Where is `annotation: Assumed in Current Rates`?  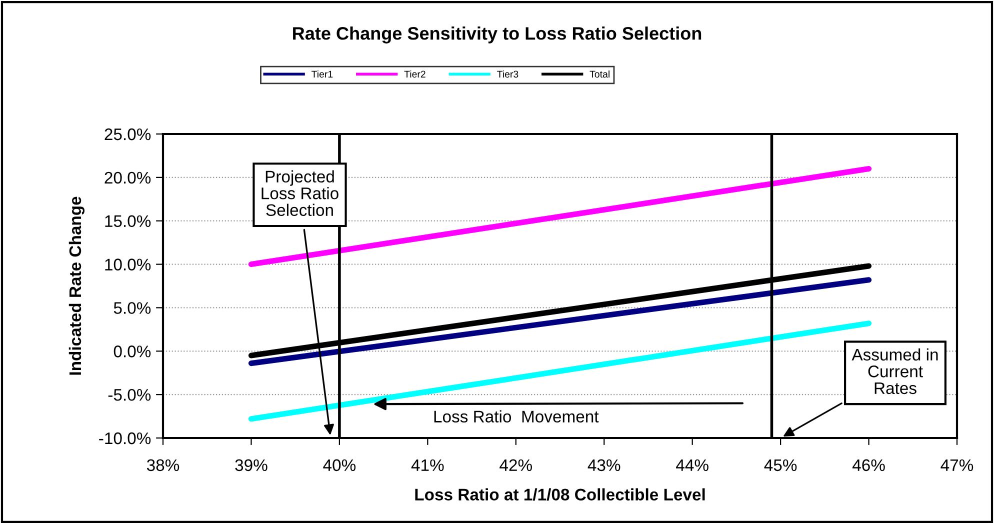
annotation: Assumed in Current Rates is located at coordinates (895, 371).